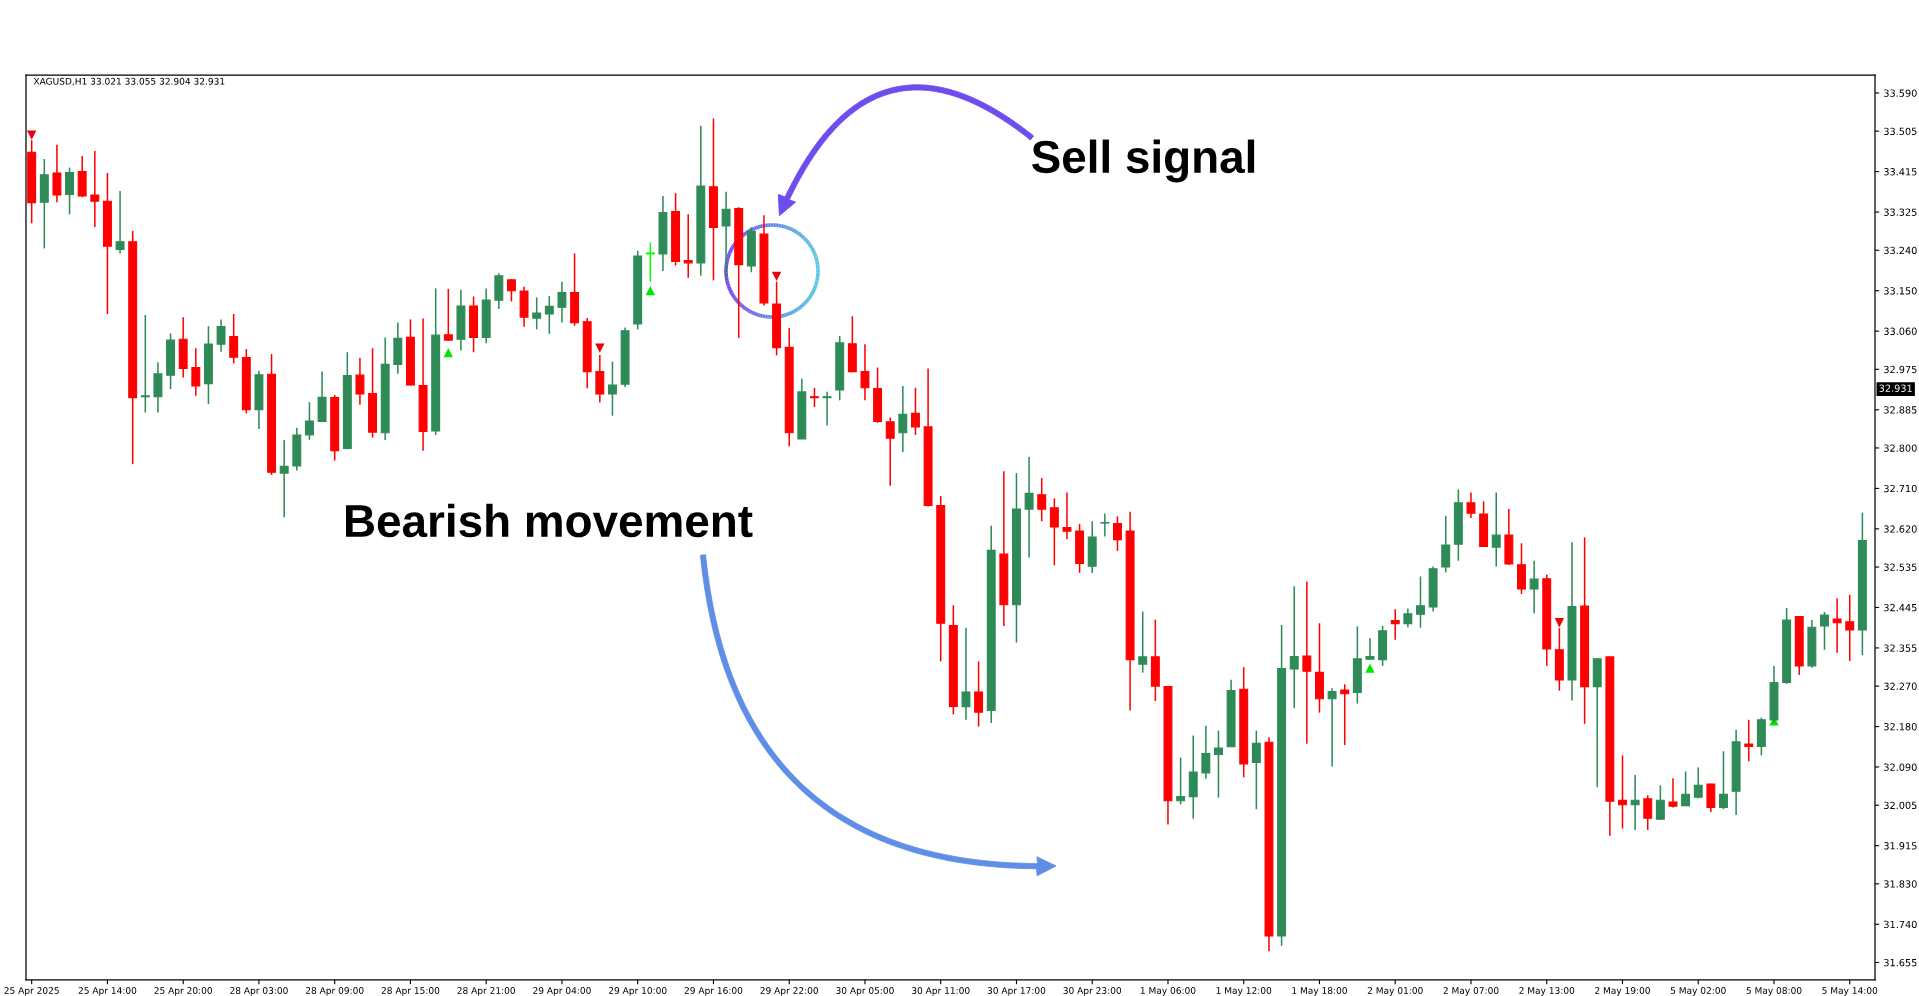 The image size is (1919, 996). Describe the element at coordinates (410, 991) in the screenshot. I see `x-tick-label: 28 Apr 15:00` at that location.